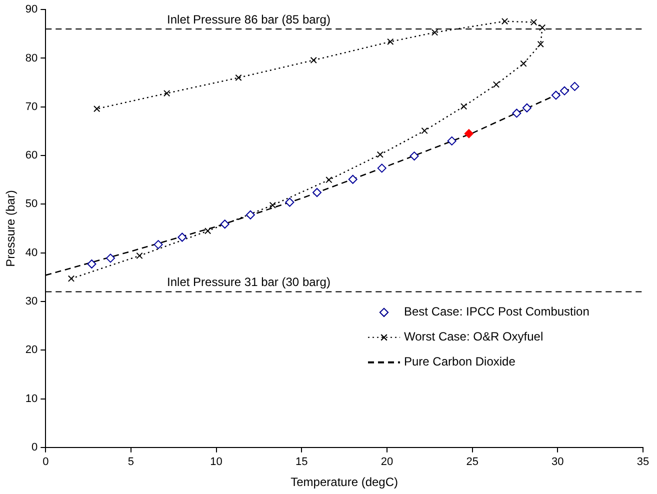  What do you see at coordinates (302, 462) in the screenshot?
I see `x-tick-label: 15` at bounding box center [302, 462].